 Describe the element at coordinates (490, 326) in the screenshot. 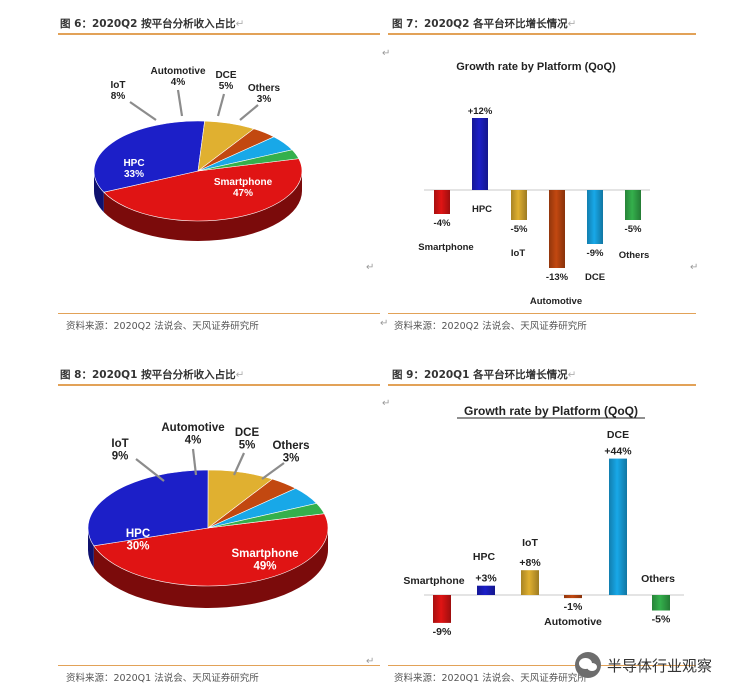

I see `figure-7-source: 资料来源：2020Q2 法说会、天风证券研究所` at that location.